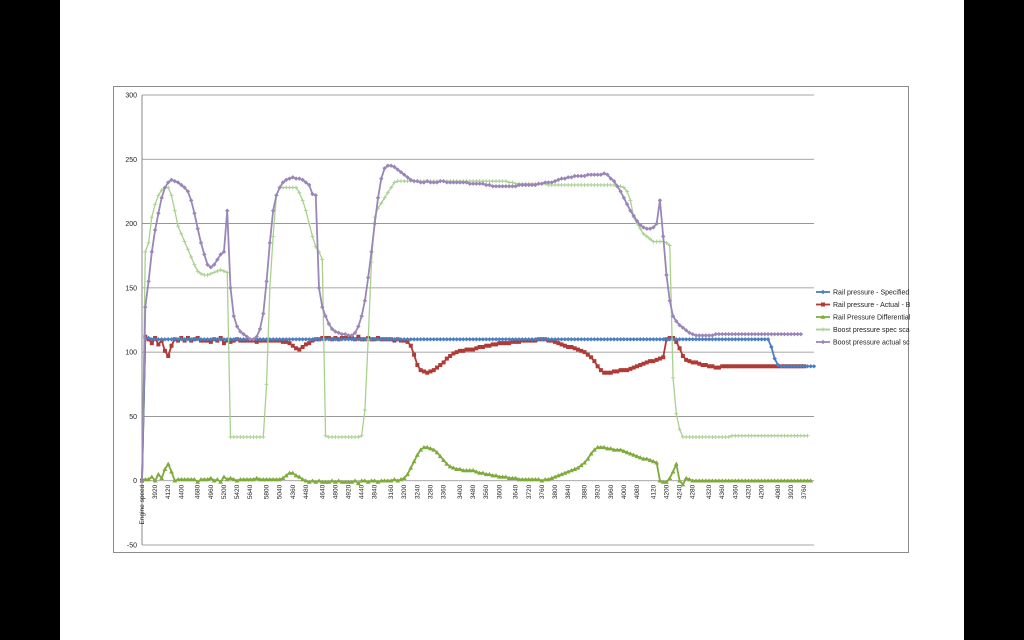 The width and height of the screenshot is (1024, 640). What do you see at coordinates (871, 330) in the screenshot?
I see `legend-label: Boost pressure spec scaled x10 Mbar` at bounding box center [871, 330].